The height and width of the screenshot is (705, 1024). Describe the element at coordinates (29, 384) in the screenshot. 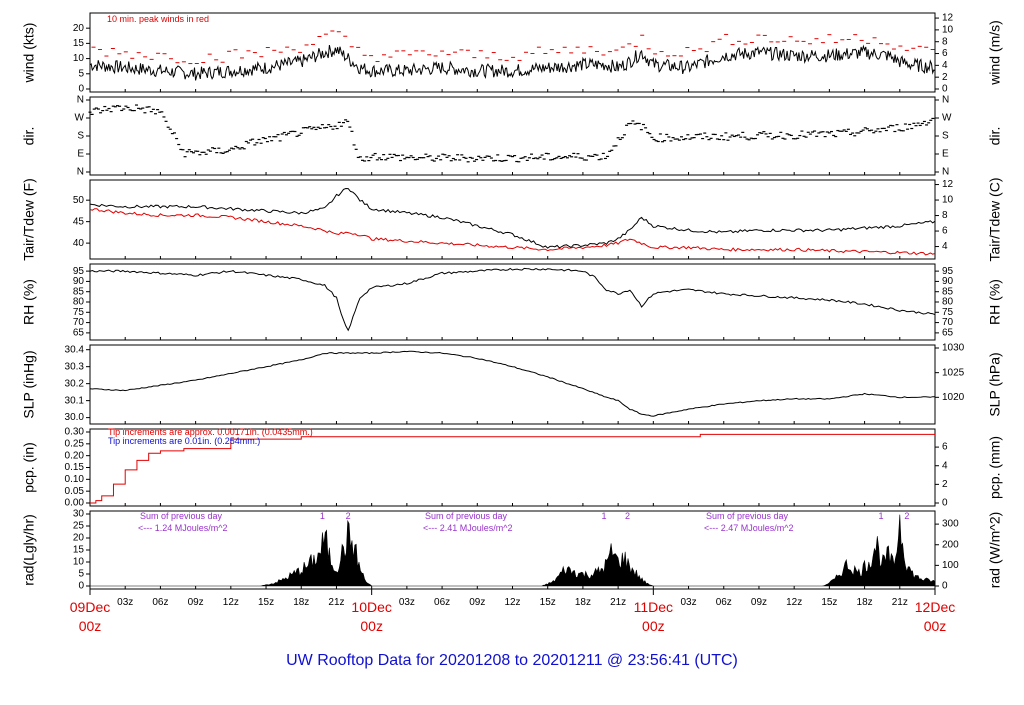

I see `left-axis-label-slp: SLP (inHg)` at that location.